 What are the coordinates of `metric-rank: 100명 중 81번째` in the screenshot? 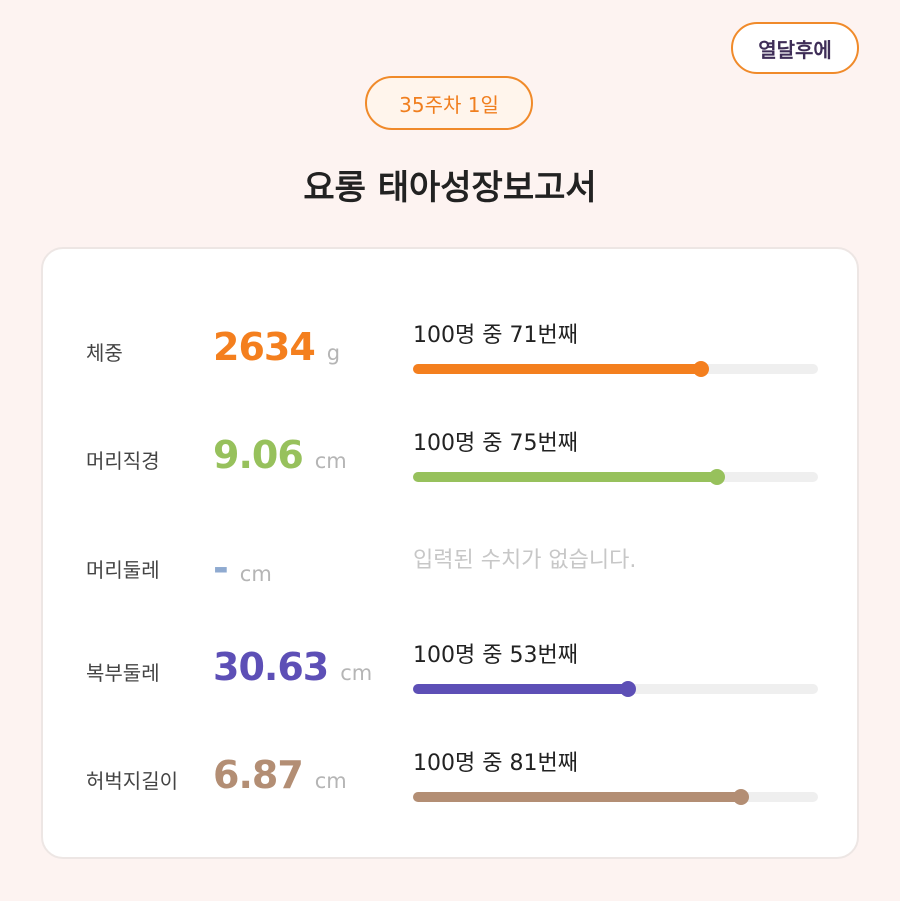 It's located at (495, 763).